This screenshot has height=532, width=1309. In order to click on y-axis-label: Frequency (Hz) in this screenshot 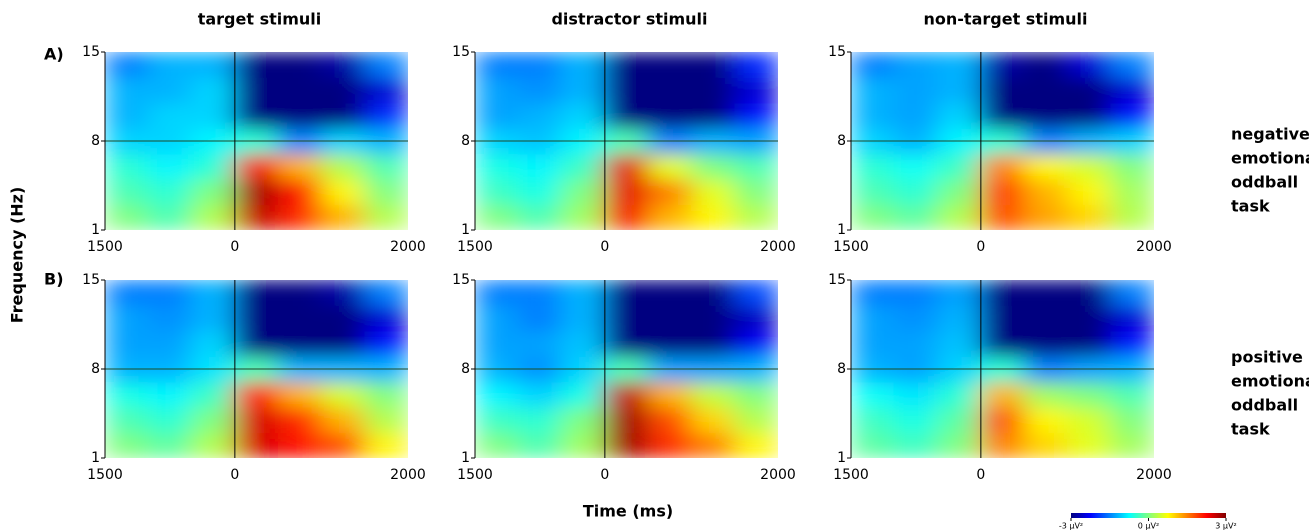, I will do `click(17, 255)`.